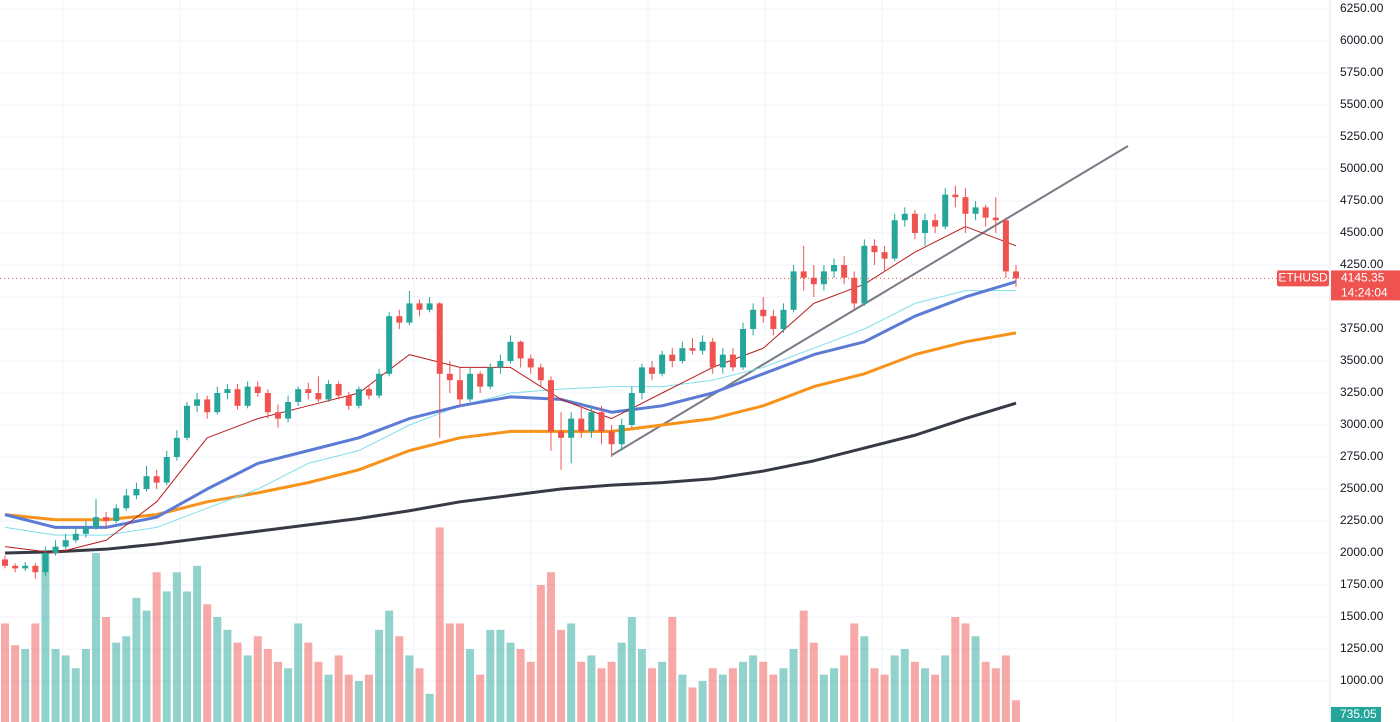 The image size is (1400, 722). What do you see at coordinates (1356, 714) in the screenshot?
I see `volume-box` at bounding box center [1356, 714].